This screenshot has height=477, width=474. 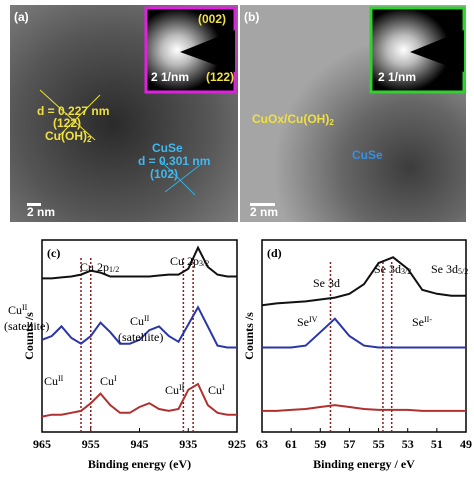 I want to click on annotation: (122), so click(x=67, y=123).